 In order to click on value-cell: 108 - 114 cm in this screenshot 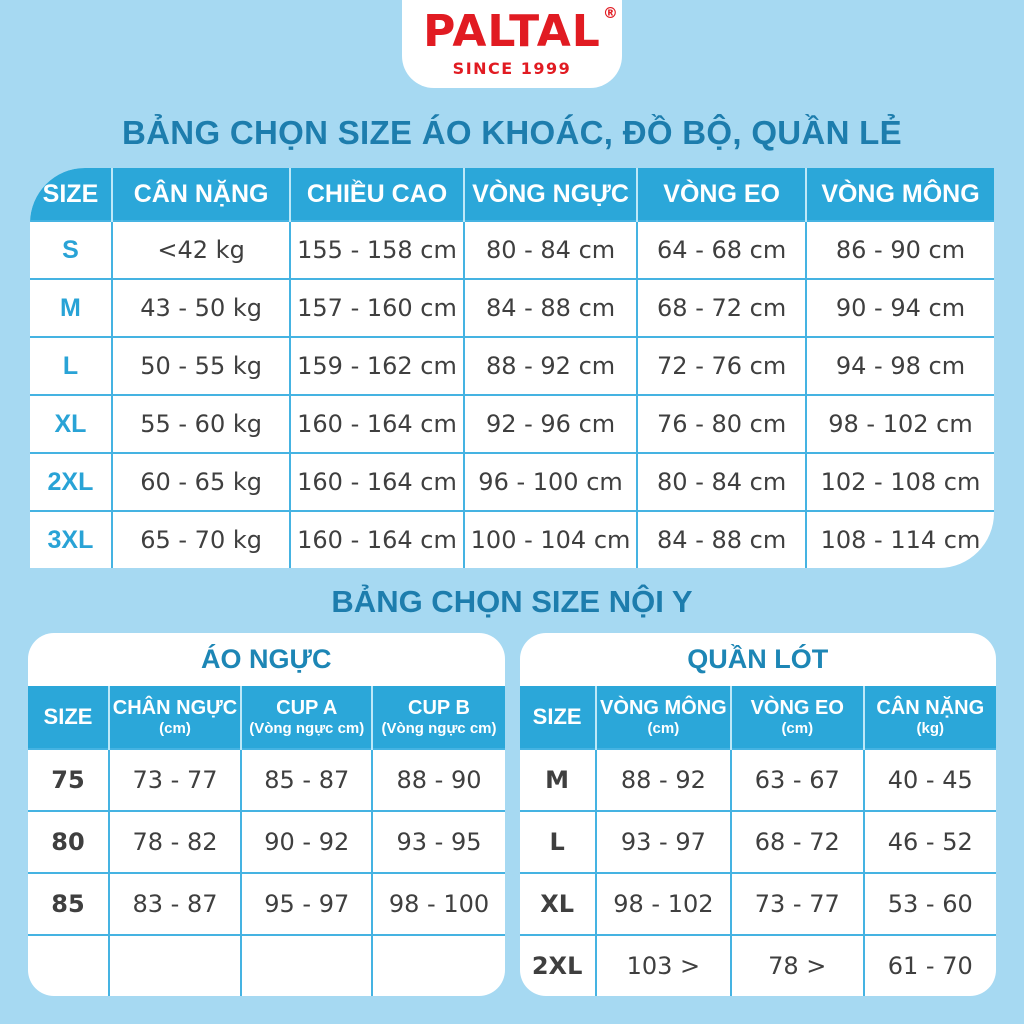, I will do `click(899, 539)`.